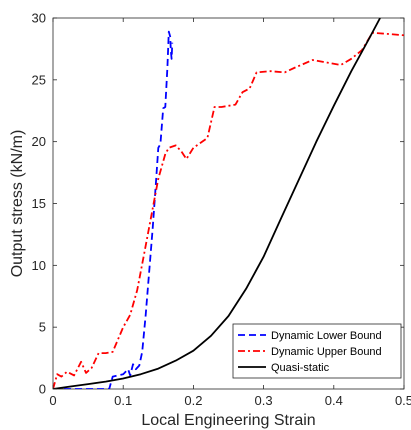  Describe the element at coordinates (264, 400) in the screenshot. I see `x-tick-label: 0.3` at that location.